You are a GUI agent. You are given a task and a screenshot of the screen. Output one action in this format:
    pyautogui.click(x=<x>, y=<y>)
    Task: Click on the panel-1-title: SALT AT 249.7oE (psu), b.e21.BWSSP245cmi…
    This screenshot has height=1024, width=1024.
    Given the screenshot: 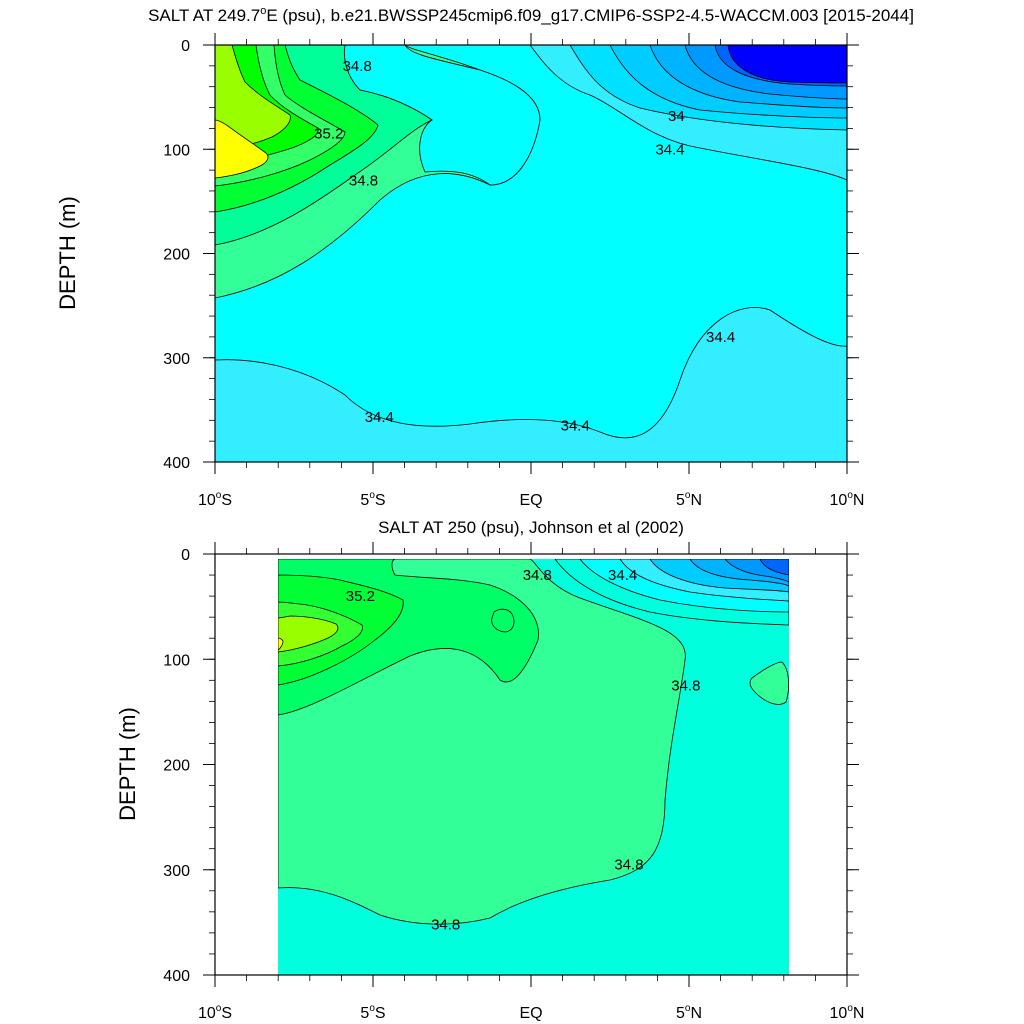 What is the action you would take?
    pyautogui.click(x=531, y=15)
    